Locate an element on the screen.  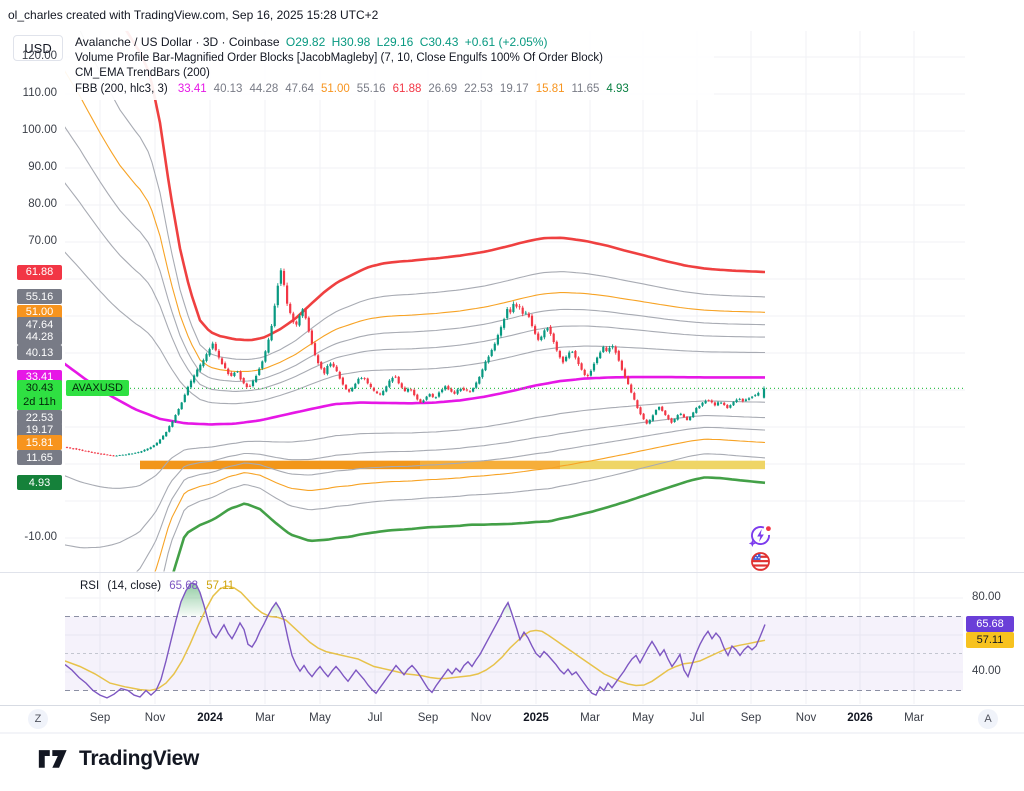
legend-backdrop is located at coordinates (389, 65).